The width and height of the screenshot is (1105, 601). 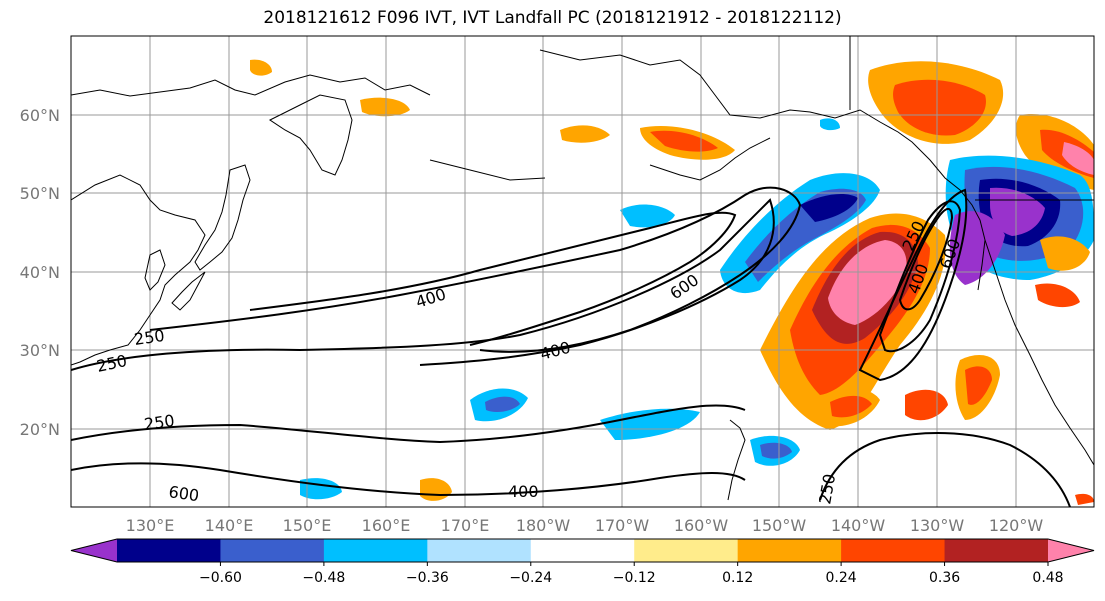 I want to click on lon-label: 140°W, so click(x=858, y=525).